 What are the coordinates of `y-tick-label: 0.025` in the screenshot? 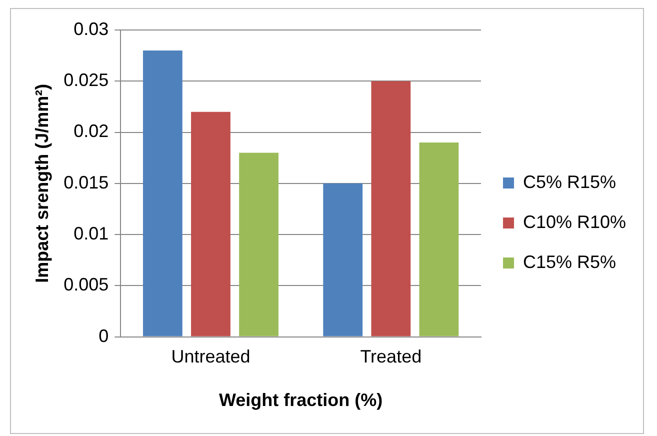 It's located at (86, 80).